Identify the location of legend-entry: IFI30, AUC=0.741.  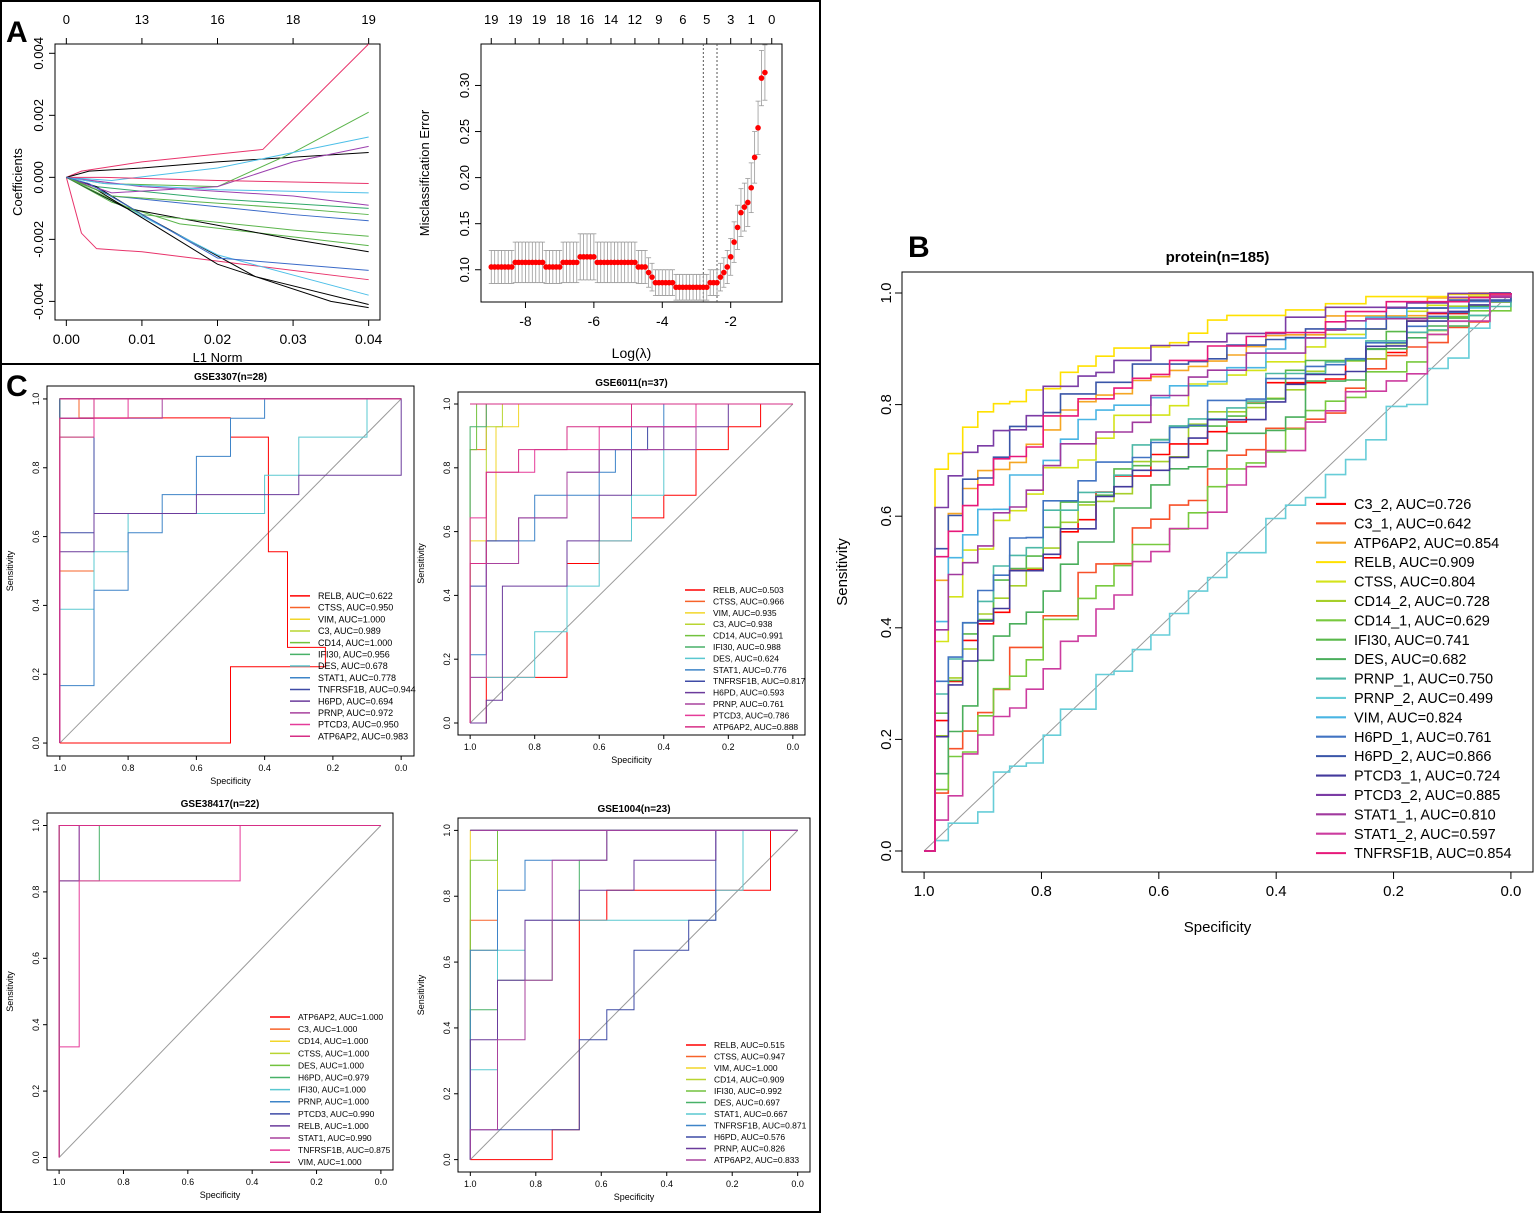
(1412, 641).